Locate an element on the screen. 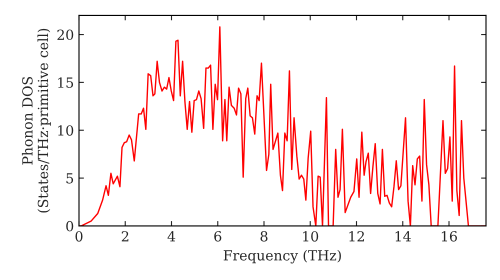 Image resolution: width=500 pixels, height=280 pixels. x-axis-title: Frequency (THz) is located at coordinates (282, 257).